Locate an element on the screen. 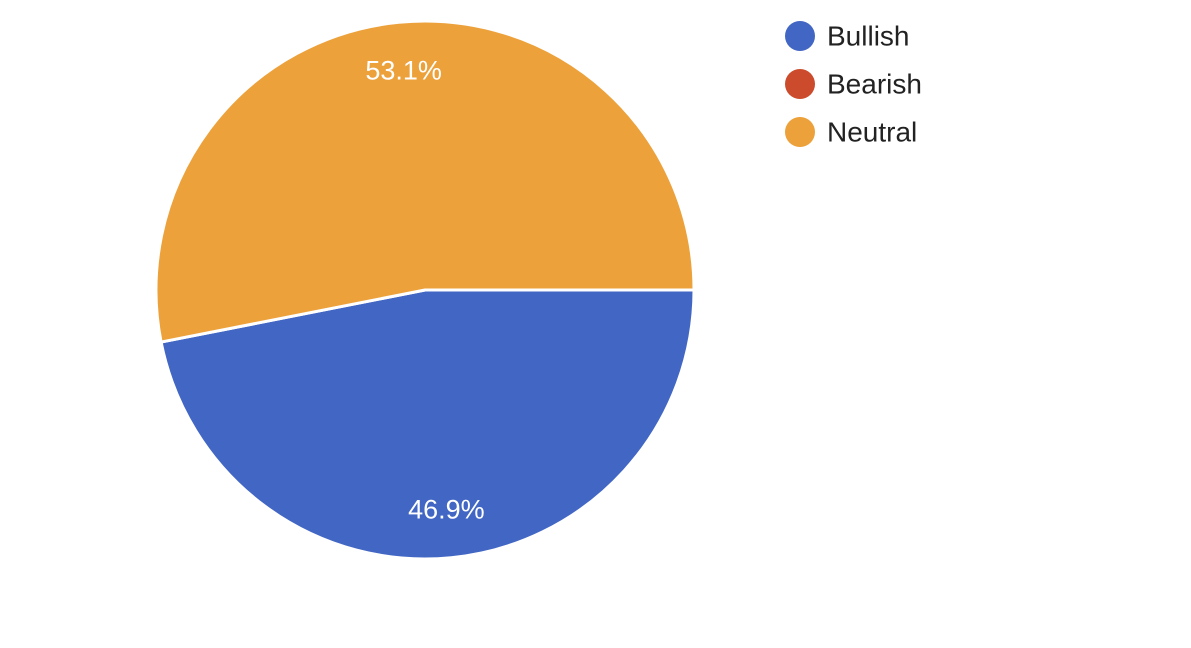 The width and height of the screenshot is (1191, 648). legend-item-bullish: Bullish is located at coordinates (847, 36).